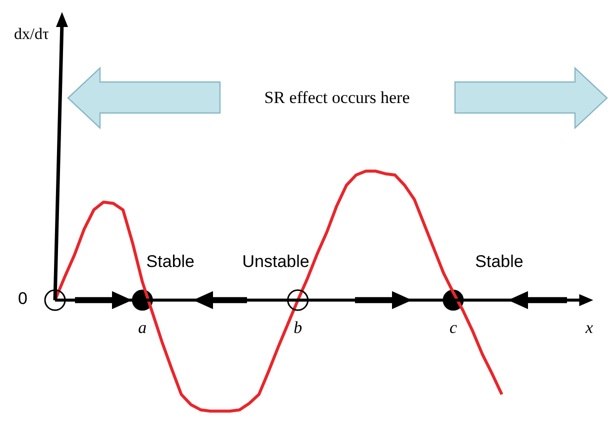 The height and width of the screenshot is (426, 611). Describe the element at coordinates (276, 262) in the screenshot. I see `annotation: Unstable` at that location.